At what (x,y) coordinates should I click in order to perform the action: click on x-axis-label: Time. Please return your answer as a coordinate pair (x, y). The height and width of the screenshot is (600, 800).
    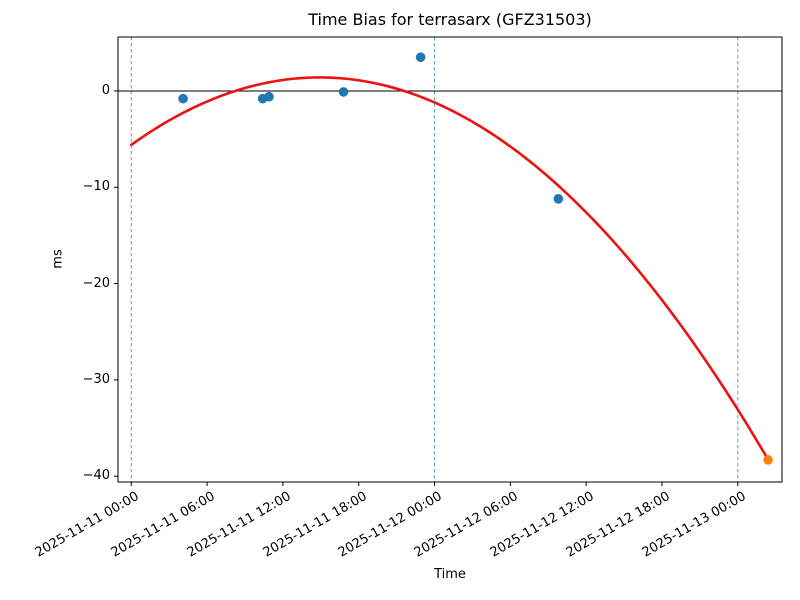
    Looking at the image, I should click on (450, 574).